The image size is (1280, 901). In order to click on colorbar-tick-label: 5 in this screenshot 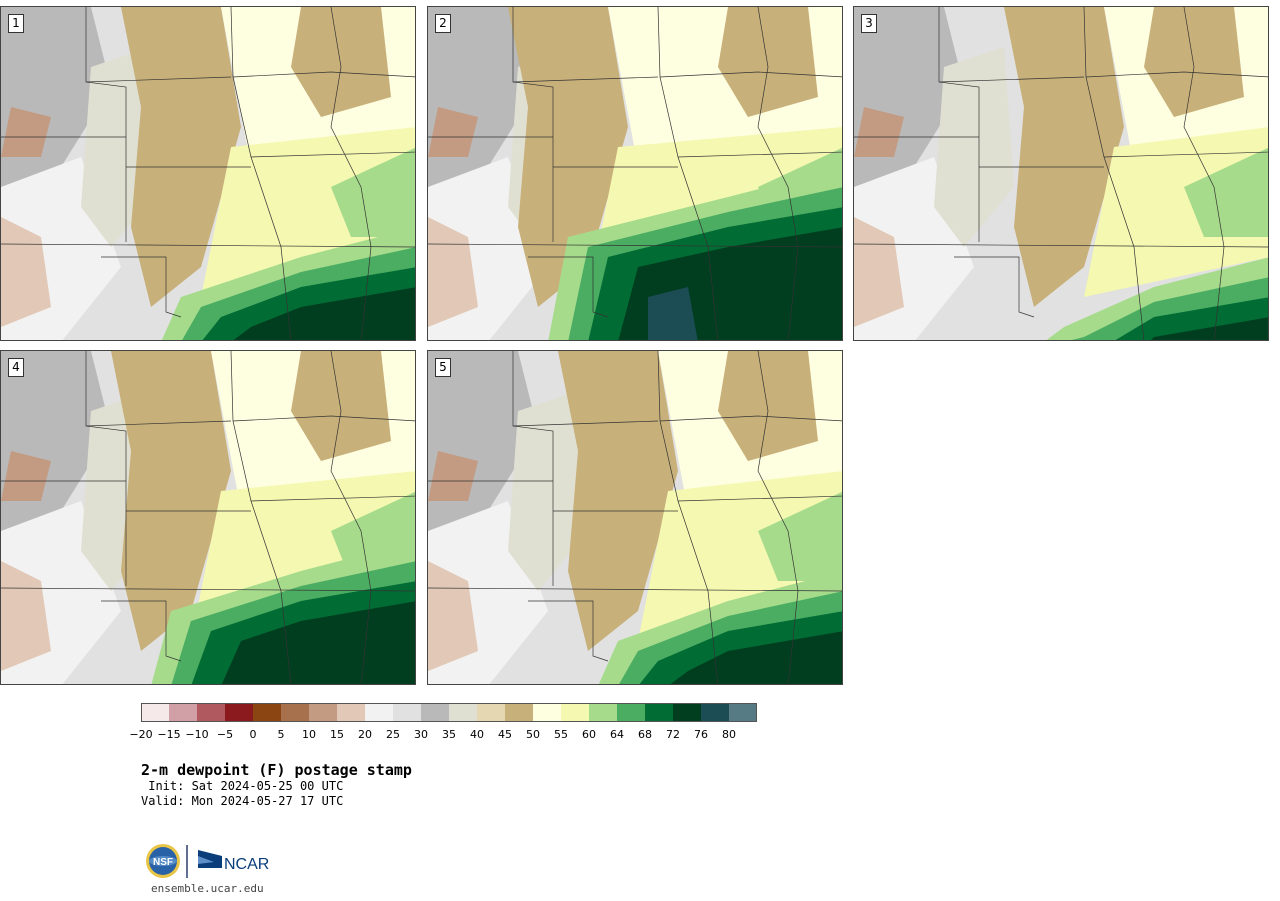, I will do `click(281, 734)`.